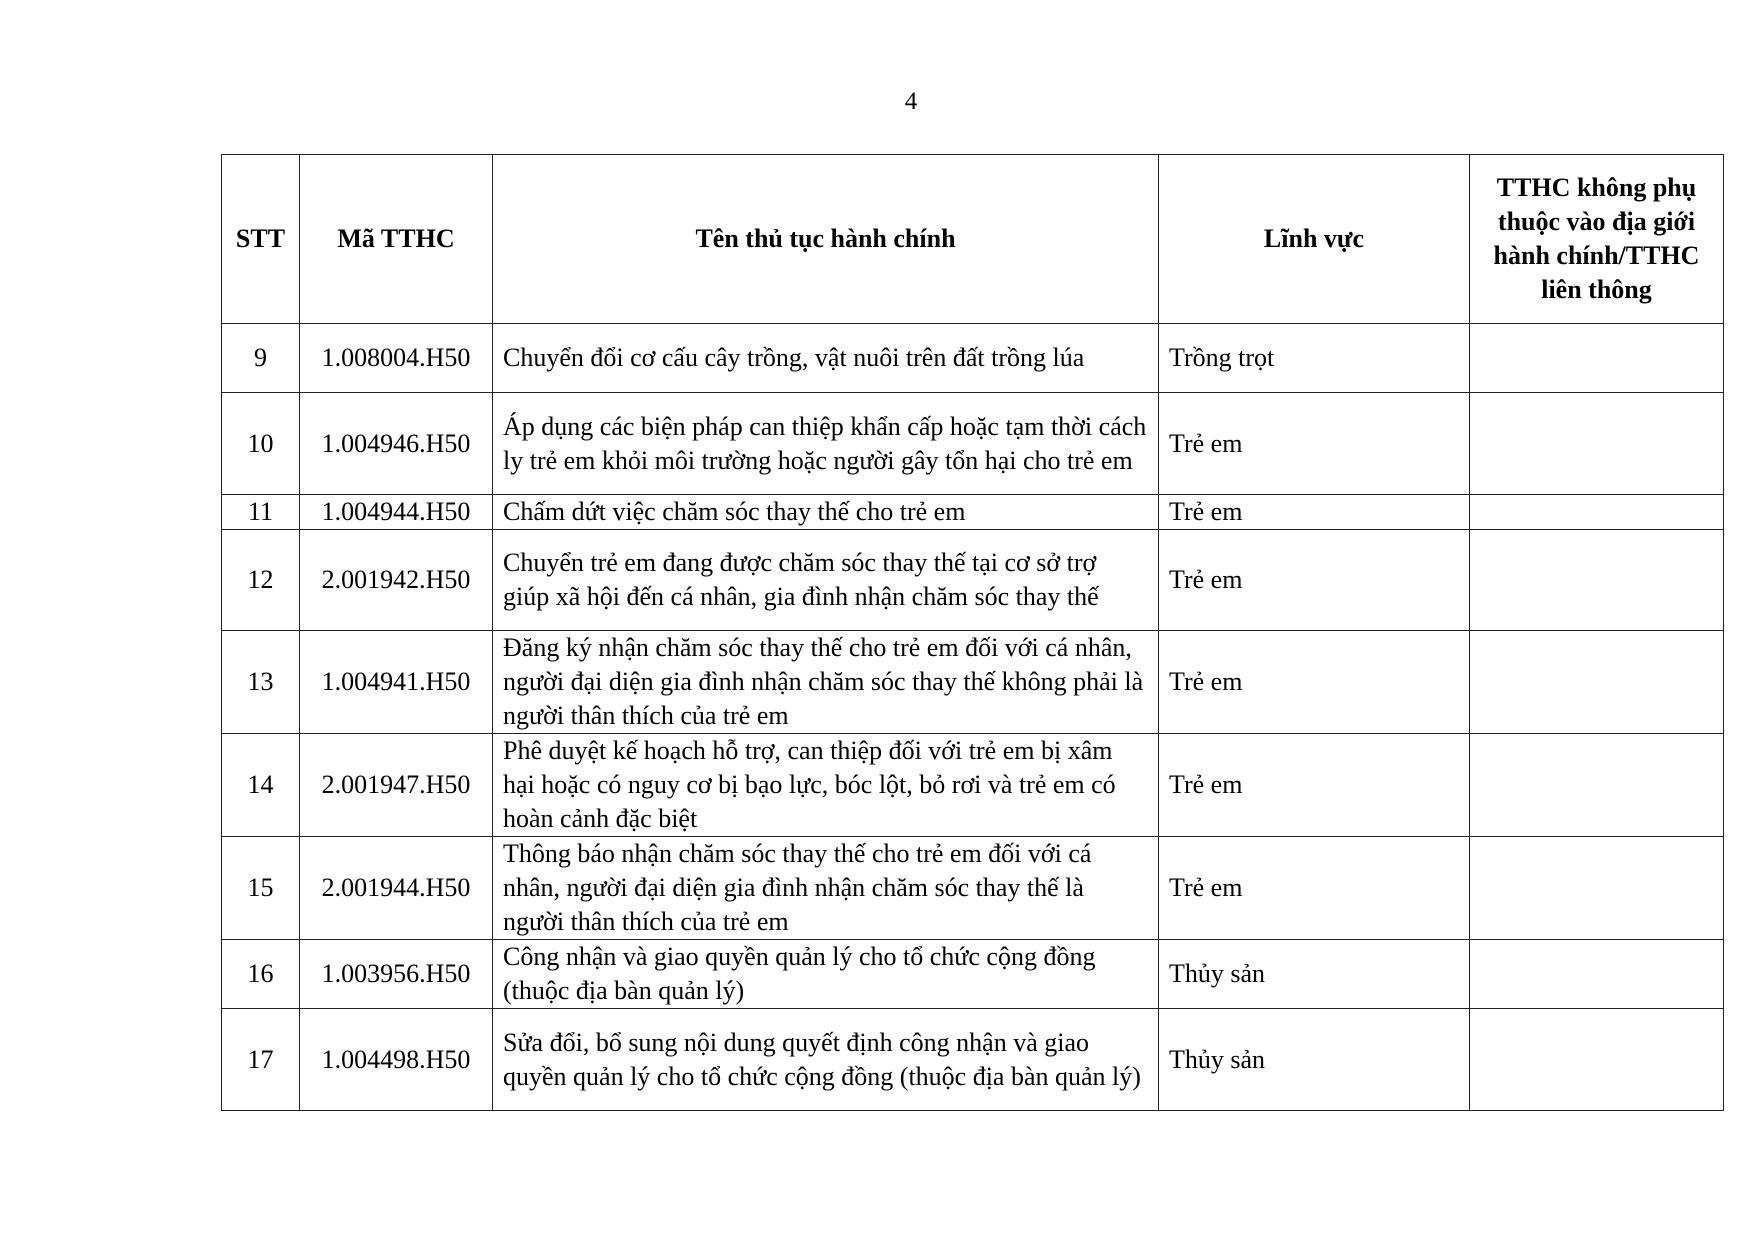 This screenshot has height=1241, width=1755. I want to click on cell-stt: 15, so click(260, 888).